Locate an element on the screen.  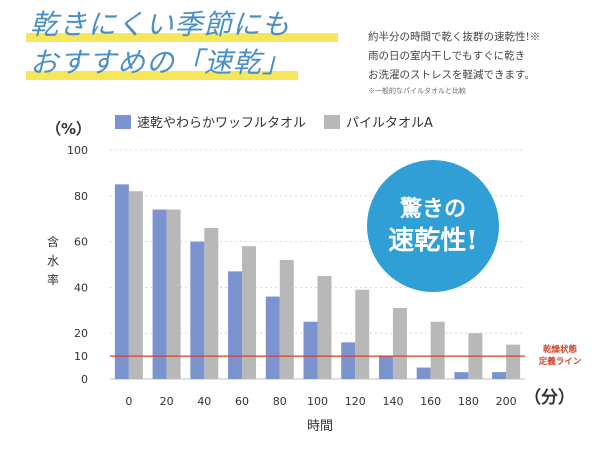
description-line-3: お洗濯のストレスを軽減できます。 is located at coordinates (451, 75).